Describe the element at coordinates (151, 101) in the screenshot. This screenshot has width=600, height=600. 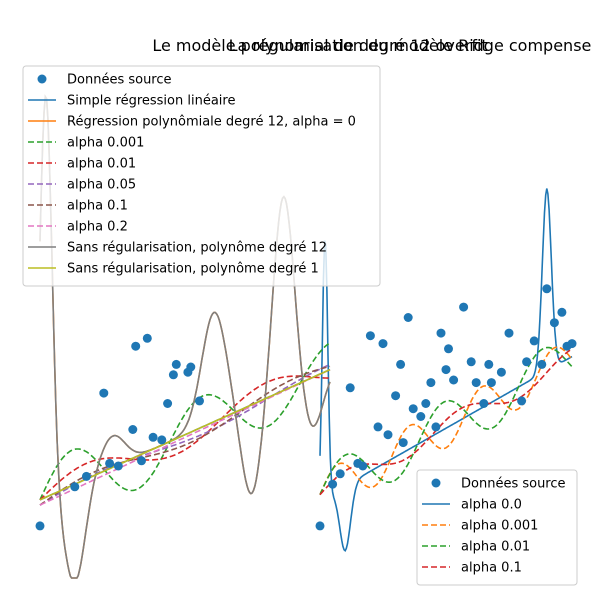
I see `legend-label-1: Simple régression linéaire` at that location.